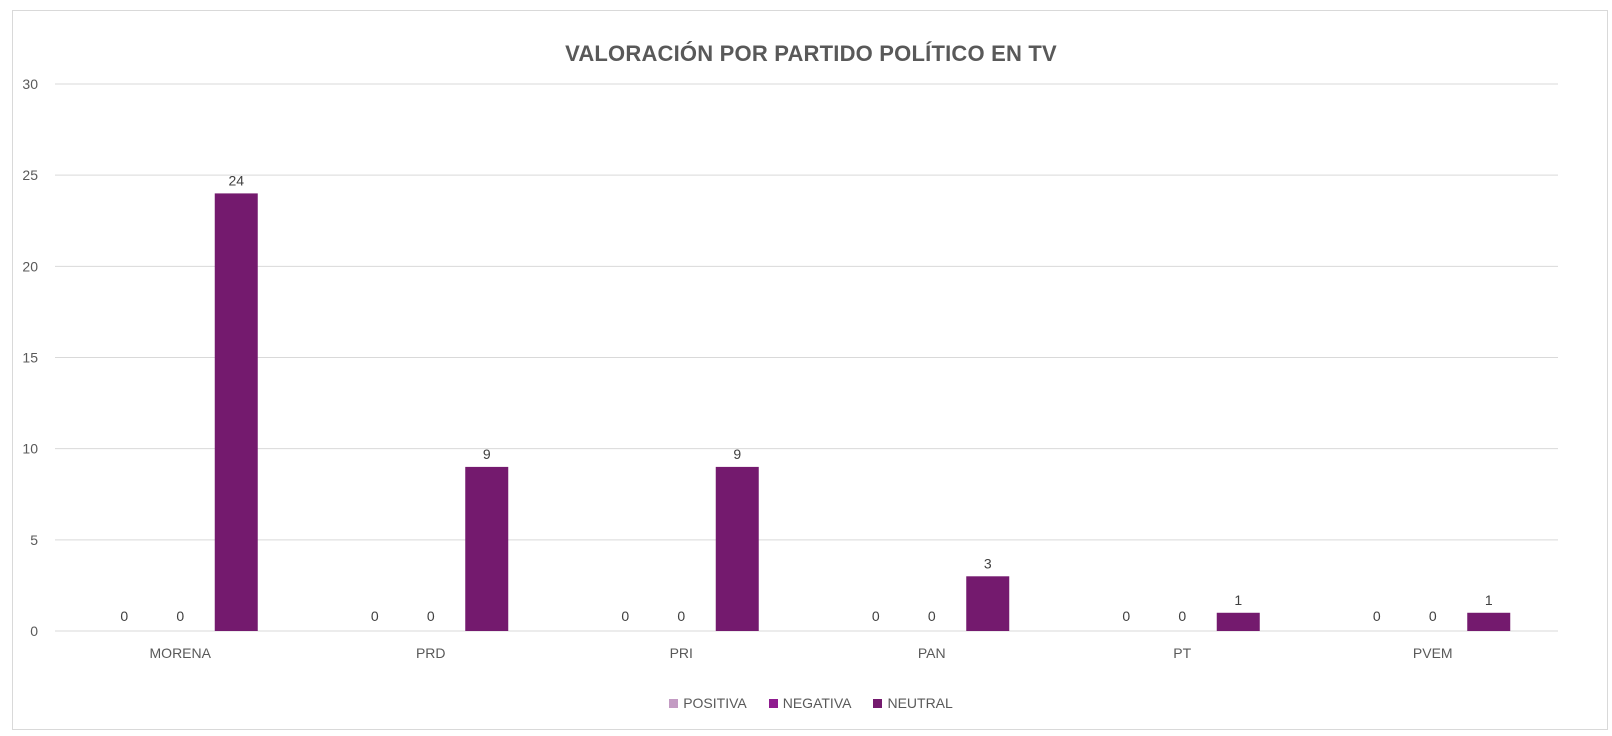 This screenshot has width=1612, height=736. I want to click on data-label: 24, so click(236, 180).